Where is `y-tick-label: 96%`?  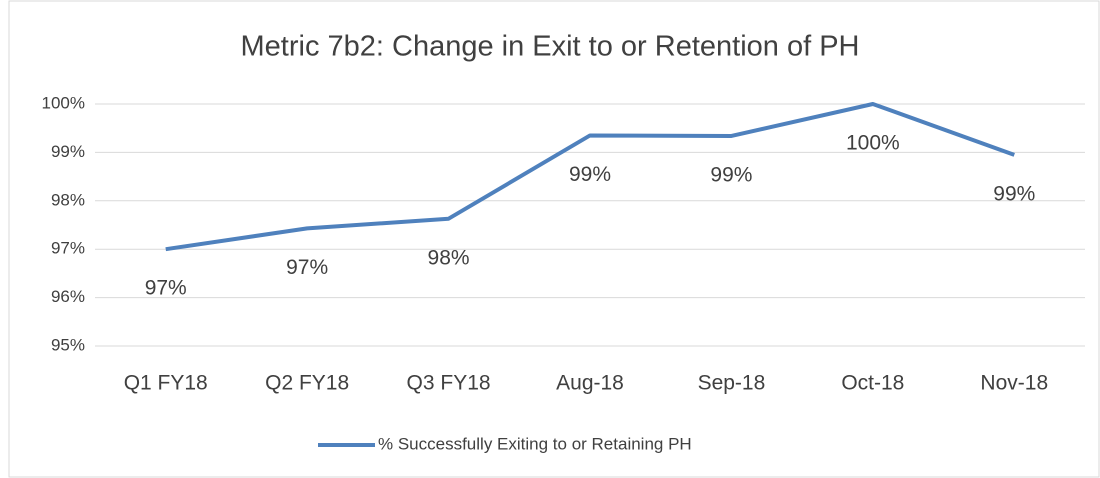 y-tick-label: 96% is located at coordinates (68, 296).